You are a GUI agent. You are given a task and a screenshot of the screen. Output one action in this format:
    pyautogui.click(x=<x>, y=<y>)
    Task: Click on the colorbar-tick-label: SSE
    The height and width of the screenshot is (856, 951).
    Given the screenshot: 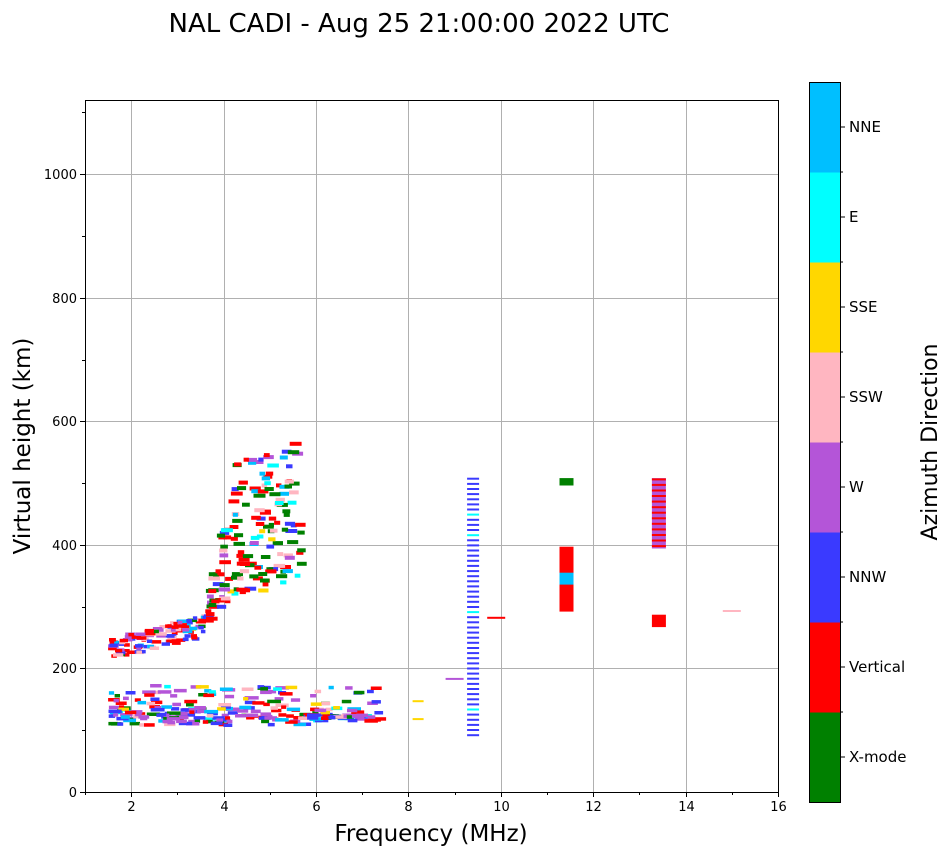 What is the action you would take?
    pyautogui.click(x=863, y=307)
    